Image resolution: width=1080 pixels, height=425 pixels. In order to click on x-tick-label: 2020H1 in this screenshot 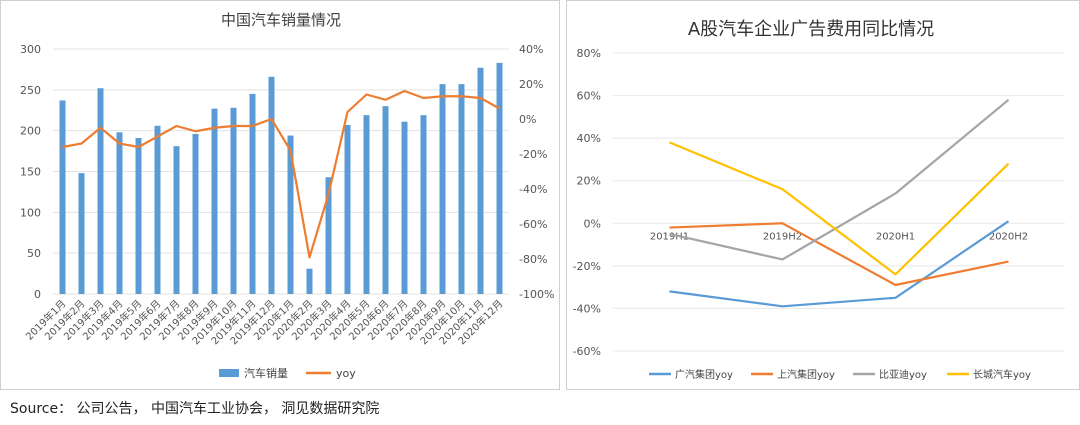, I will do `click(895, 236)`.